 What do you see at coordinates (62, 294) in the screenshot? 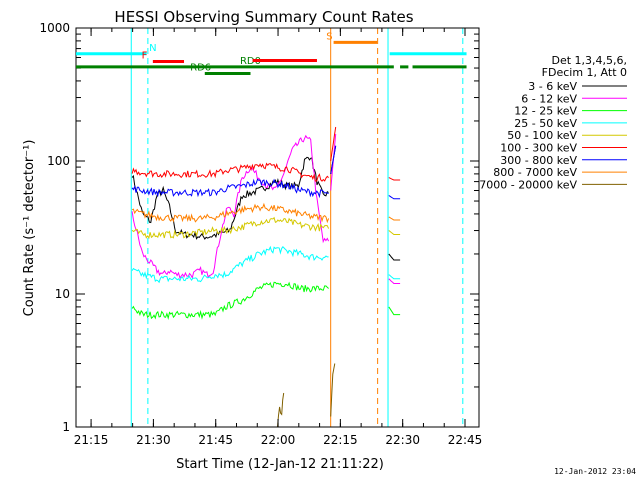
I see `y-tick-label: 10` at bounding box center [62, 294].